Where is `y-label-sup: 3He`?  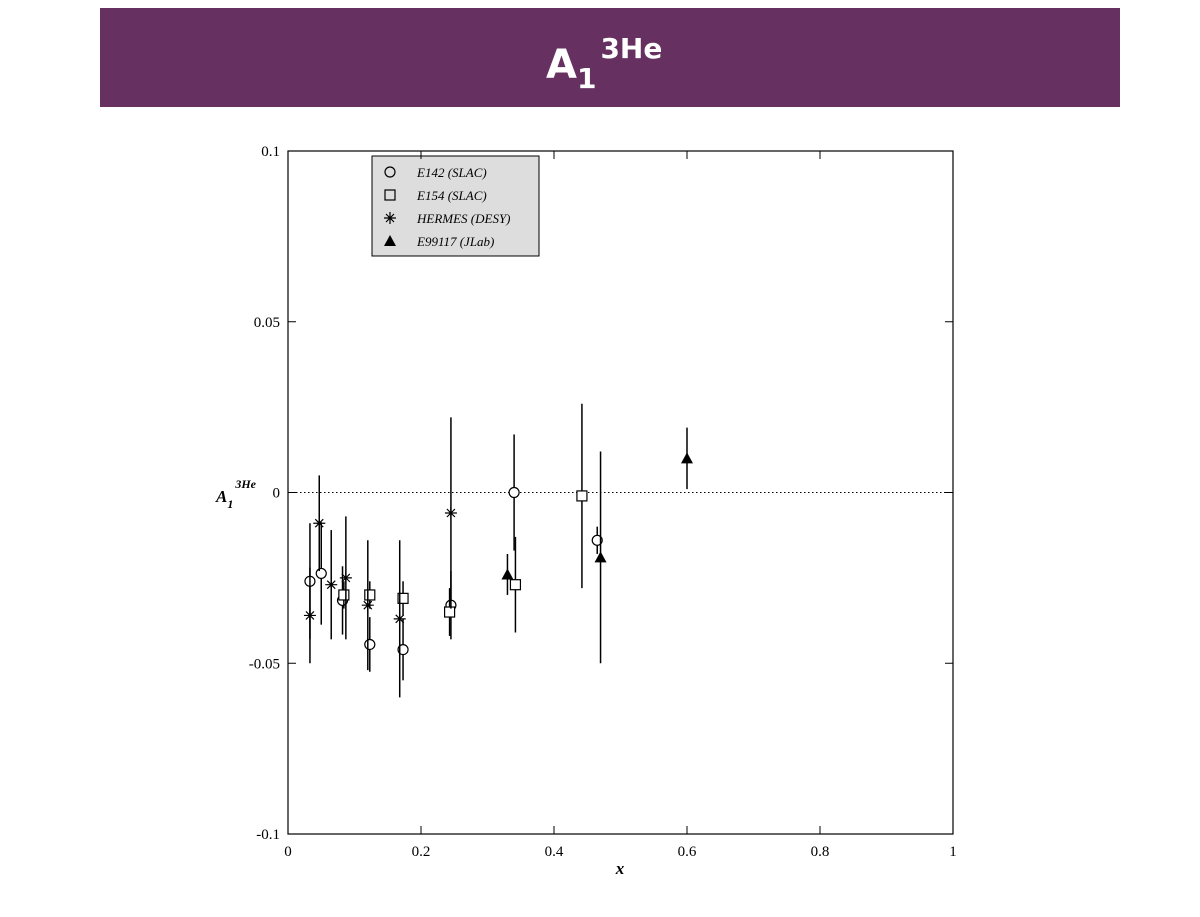 y-label-sup: 3He is located at coordinates (245, 484).